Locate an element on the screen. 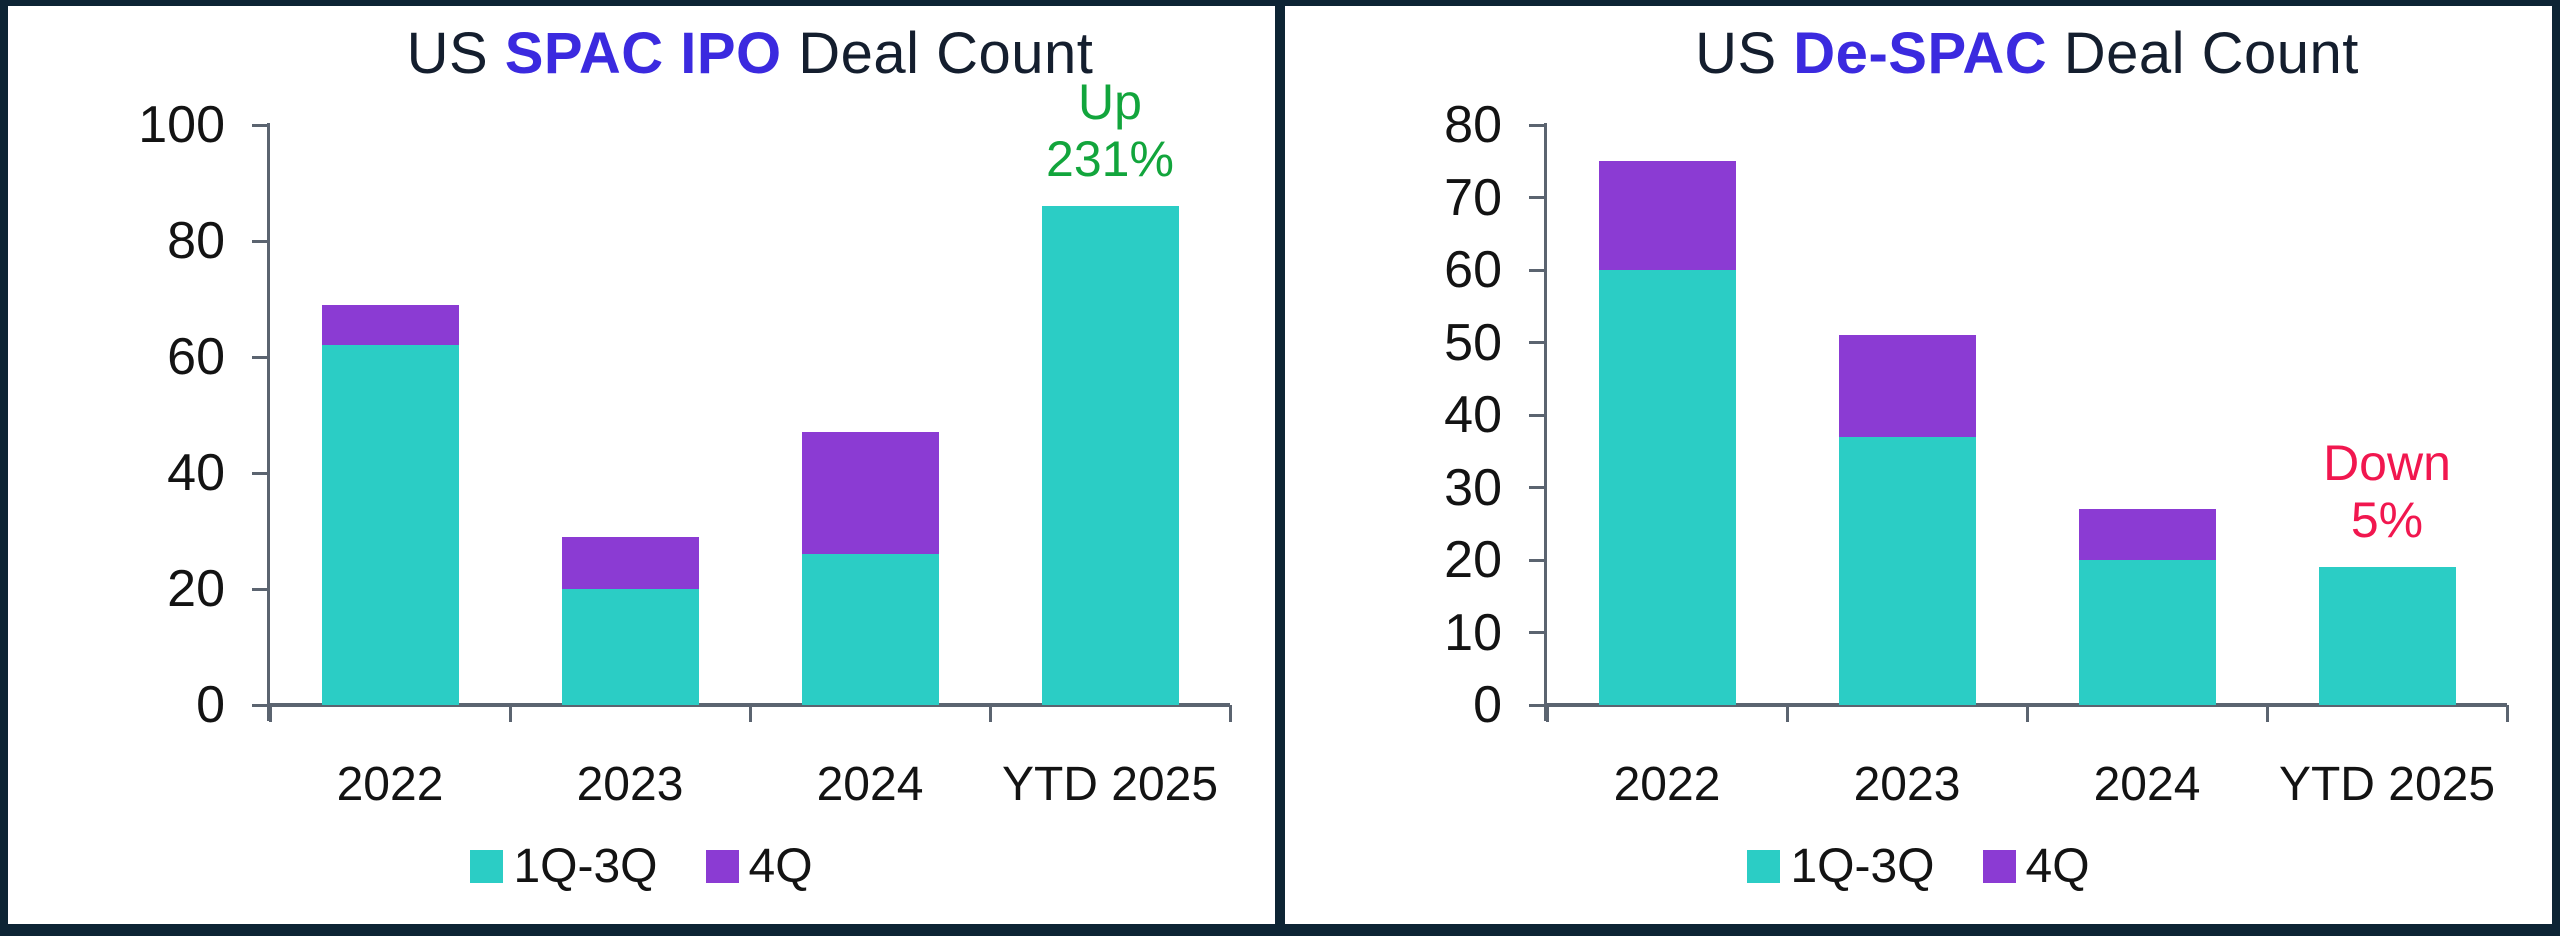 This screenshot has width=2560, height=936. chart-title: US SPAC IPO Deal Count is located at coordinates (750, 53).